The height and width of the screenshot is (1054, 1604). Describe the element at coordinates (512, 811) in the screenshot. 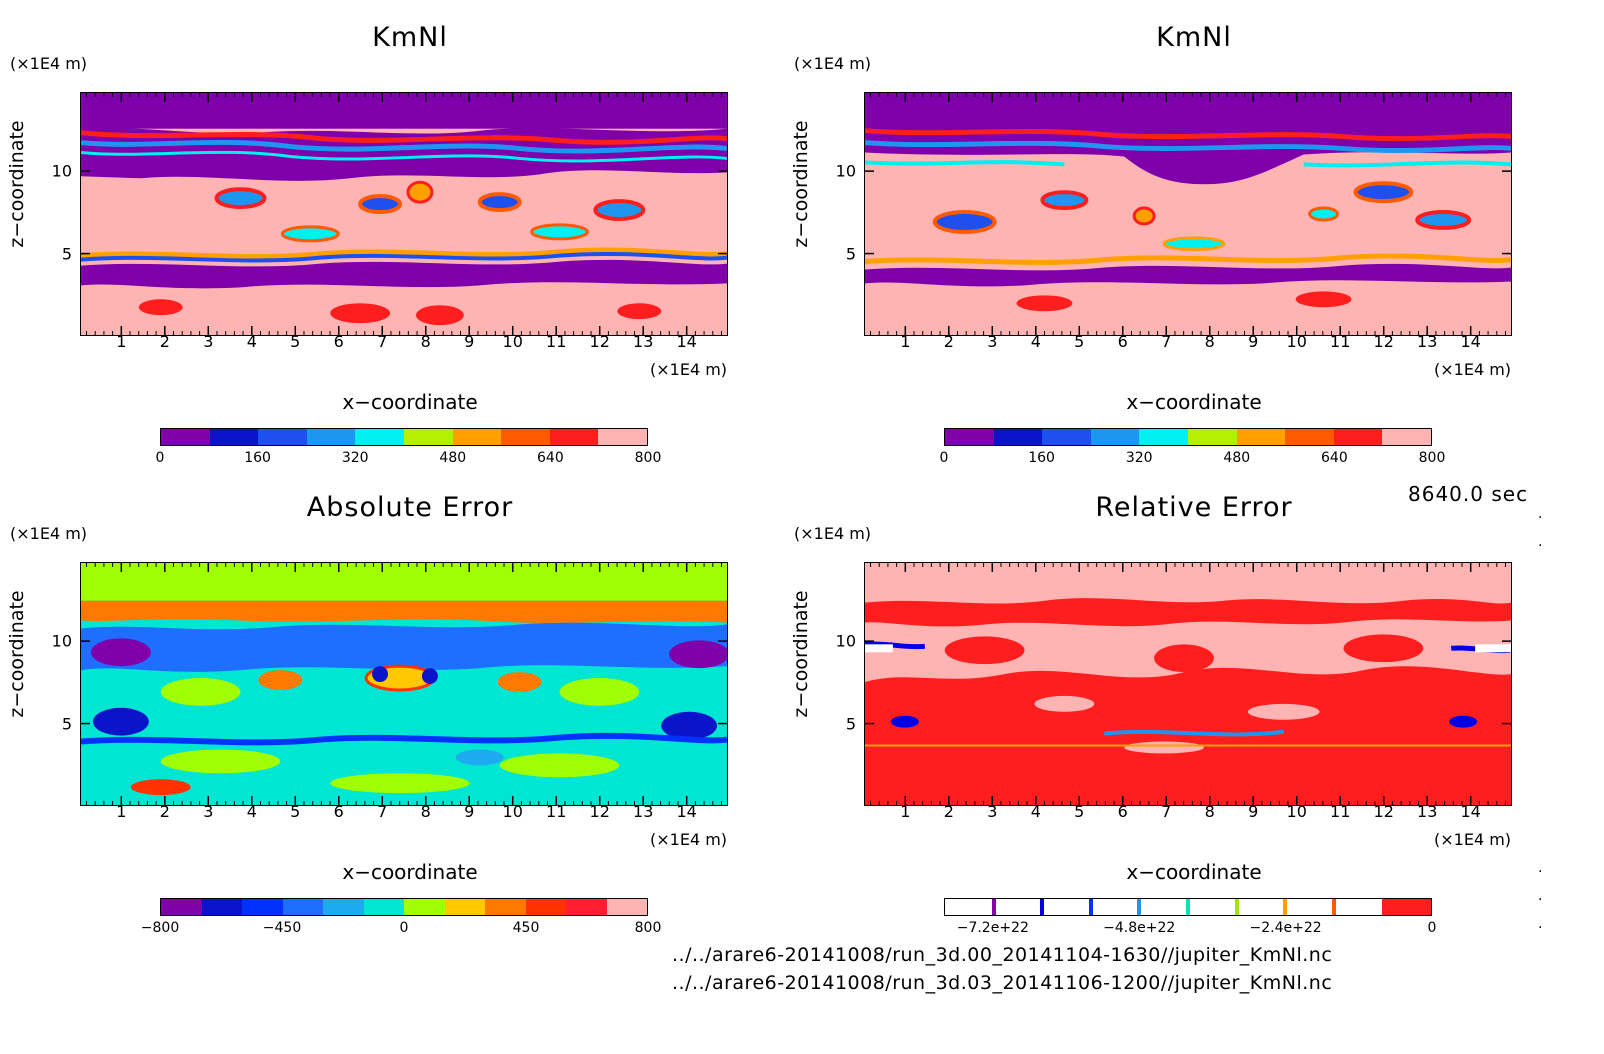

I see `x-tick-label: 10` at that location.